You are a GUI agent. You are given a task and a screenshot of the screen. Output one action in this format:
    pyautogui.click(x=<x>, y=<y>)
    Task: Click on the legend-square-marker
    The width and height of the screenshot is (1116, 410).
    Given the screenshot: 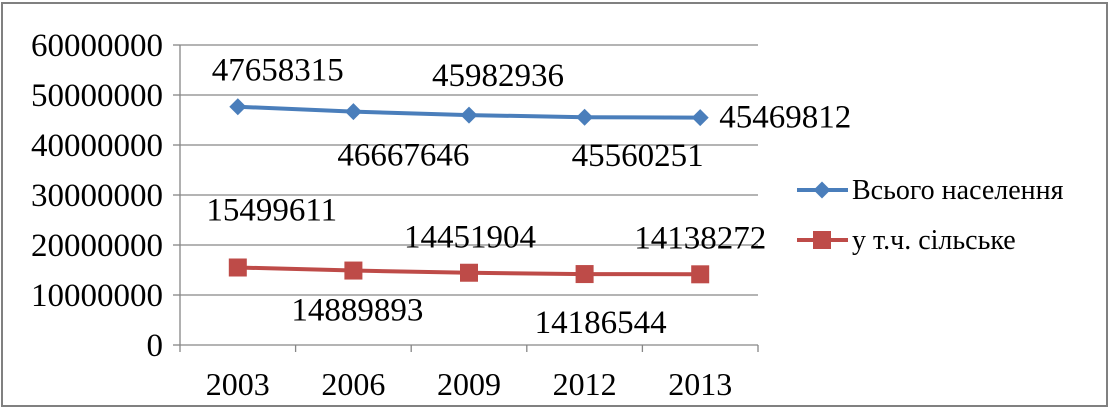 What is the action you would take?
    pyautogui.click(x=822, y=240)
    